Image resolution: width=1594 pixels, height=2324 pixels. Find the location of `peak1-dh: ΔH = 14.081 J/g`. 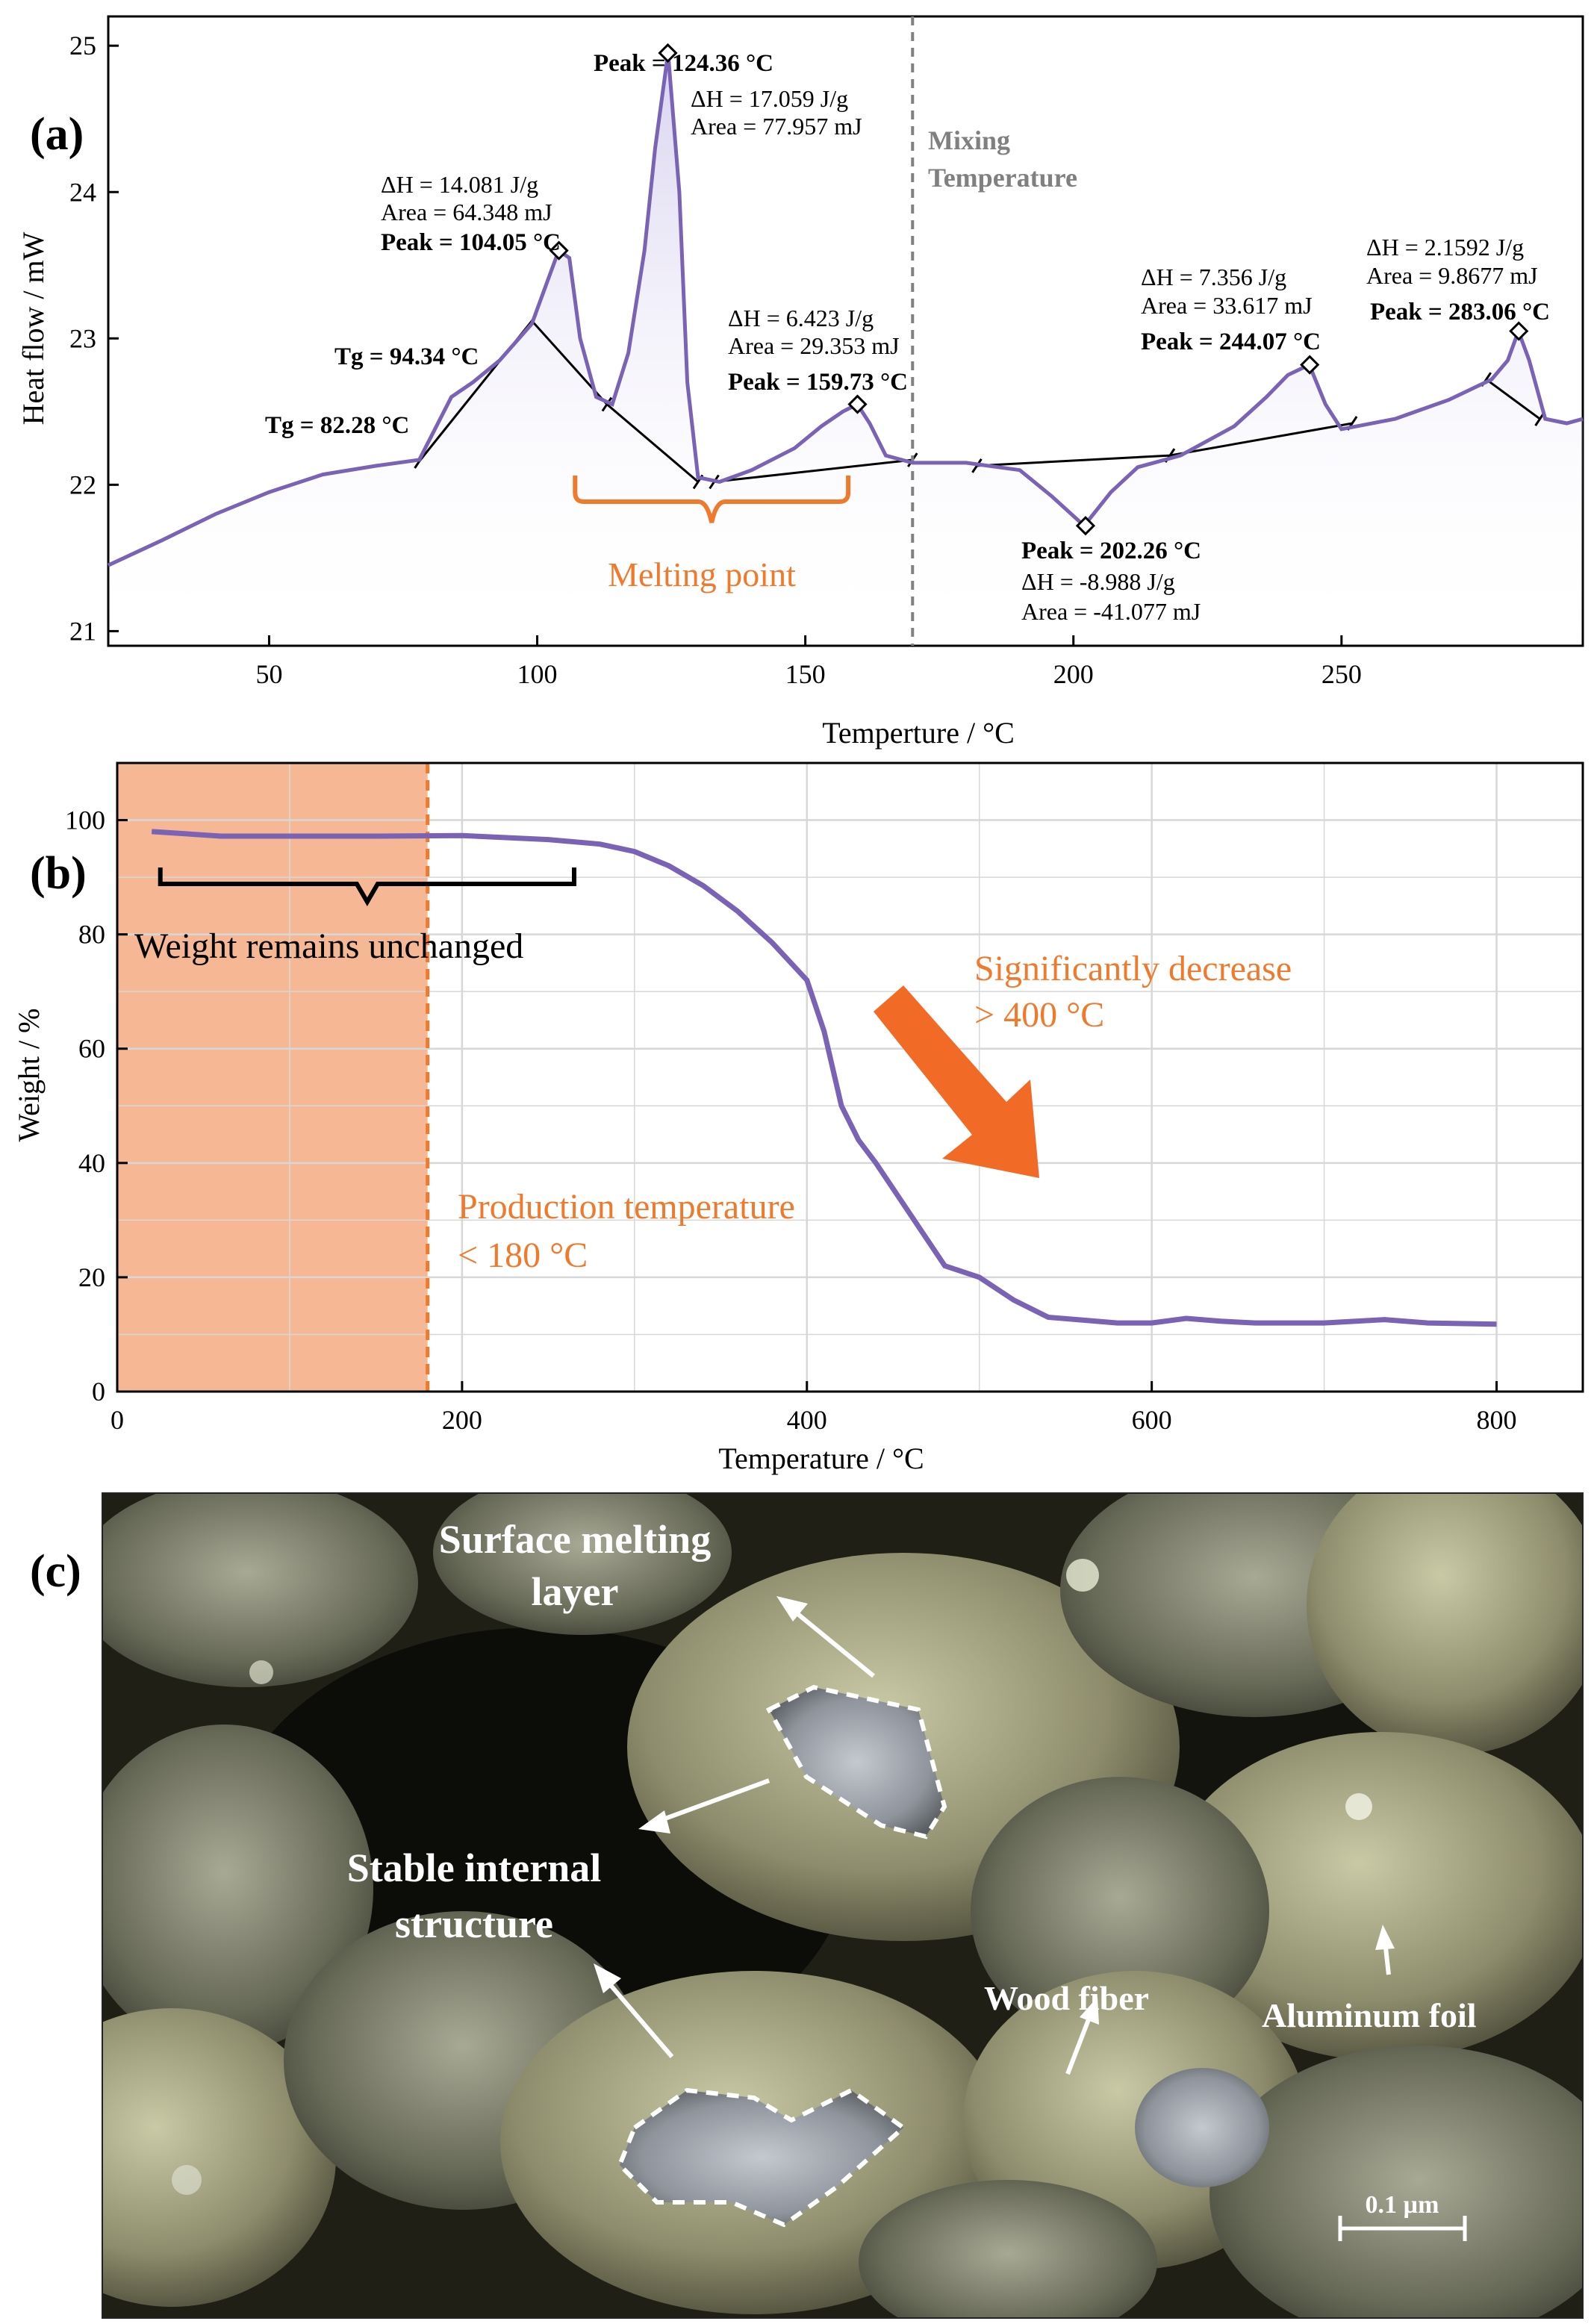

peak1-dh: ΔH = 14.081 J/g is located at coordinates (459, 184).